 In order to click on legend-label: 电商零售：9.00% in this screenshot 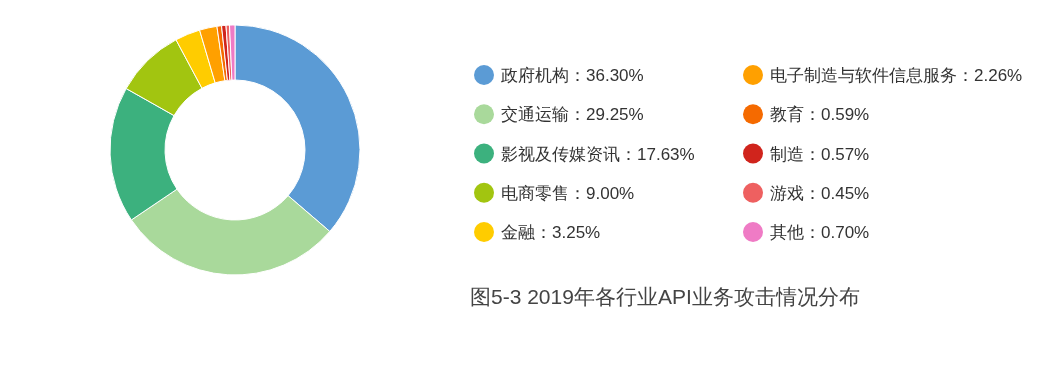, I will do `click(568, 193)`.